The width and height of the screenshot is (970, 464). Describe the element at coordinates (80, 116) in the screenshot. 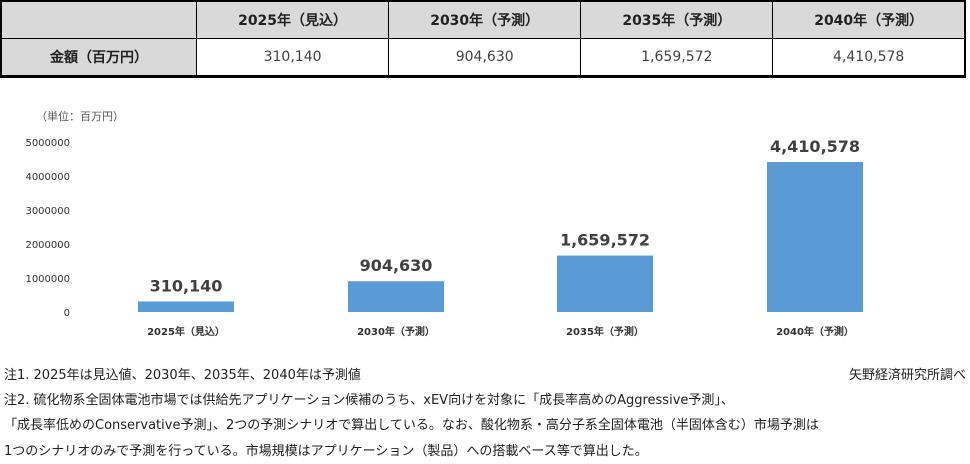

I see `unit-label: （単位：百万円）` at that location.